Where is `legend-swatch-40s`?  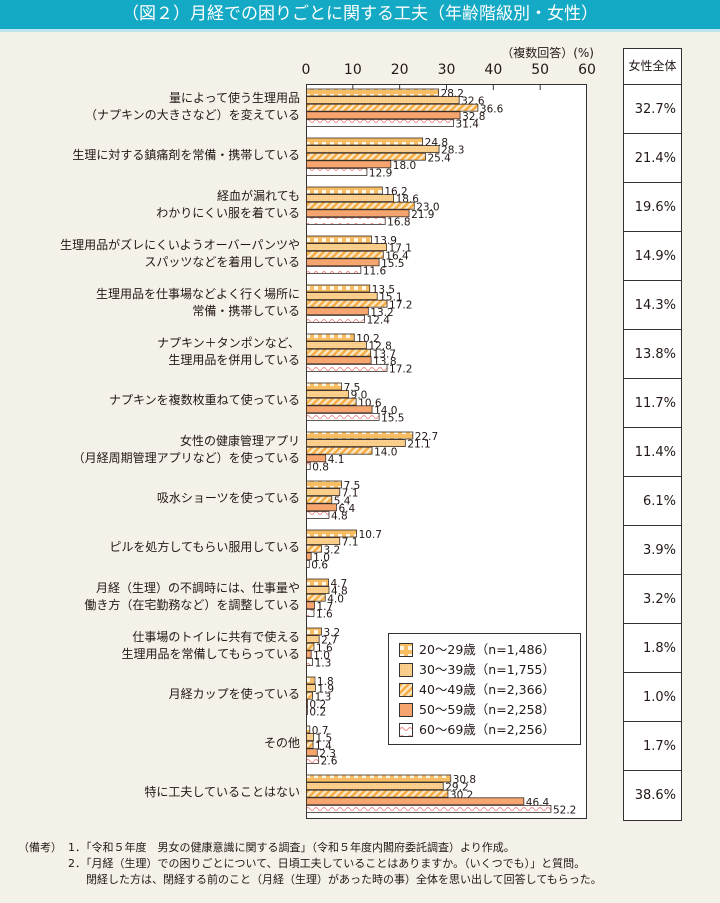
legend-swatch-40s is located at coordinates (406, 690).